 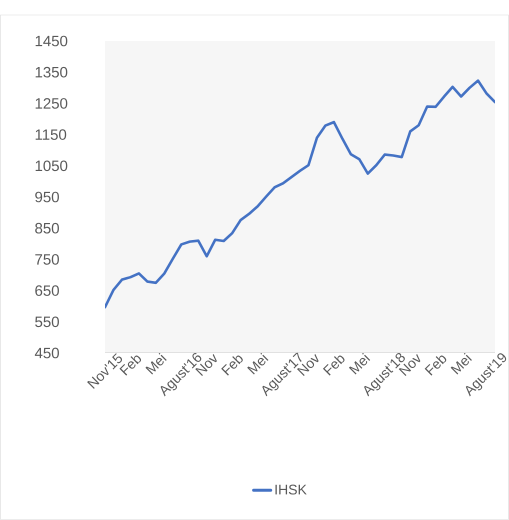 What do you see at coordinates (47, 322) in the screenshot?
I see `y-tick-label: 550` at bounding box center [47, 322].